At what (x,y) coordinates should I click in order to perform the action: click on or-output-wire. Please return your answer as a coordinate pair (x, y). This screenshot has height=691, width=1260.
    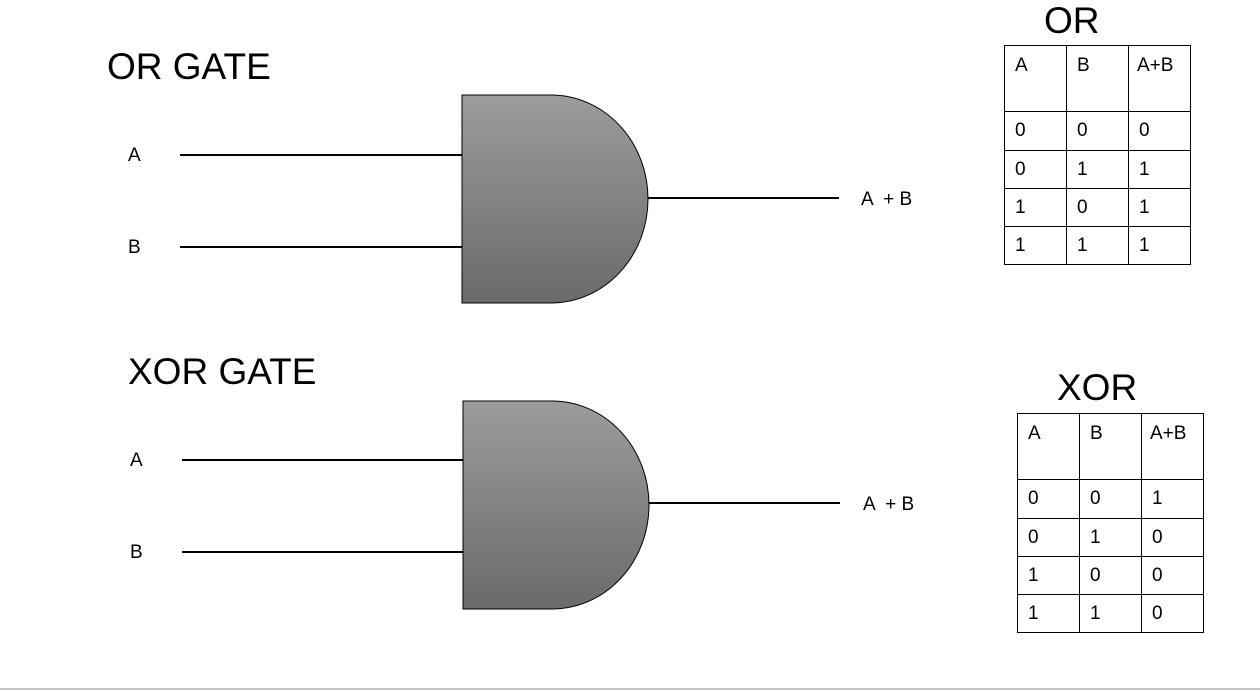
    Looking at the image, I should click on (743, 198).